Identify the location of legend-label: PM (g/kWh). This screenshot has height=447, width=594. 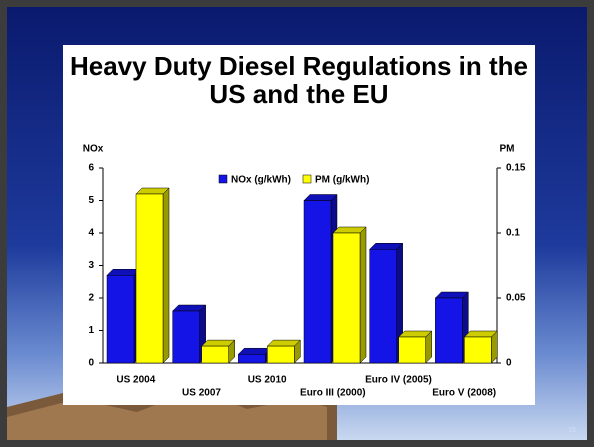
(342, 180).